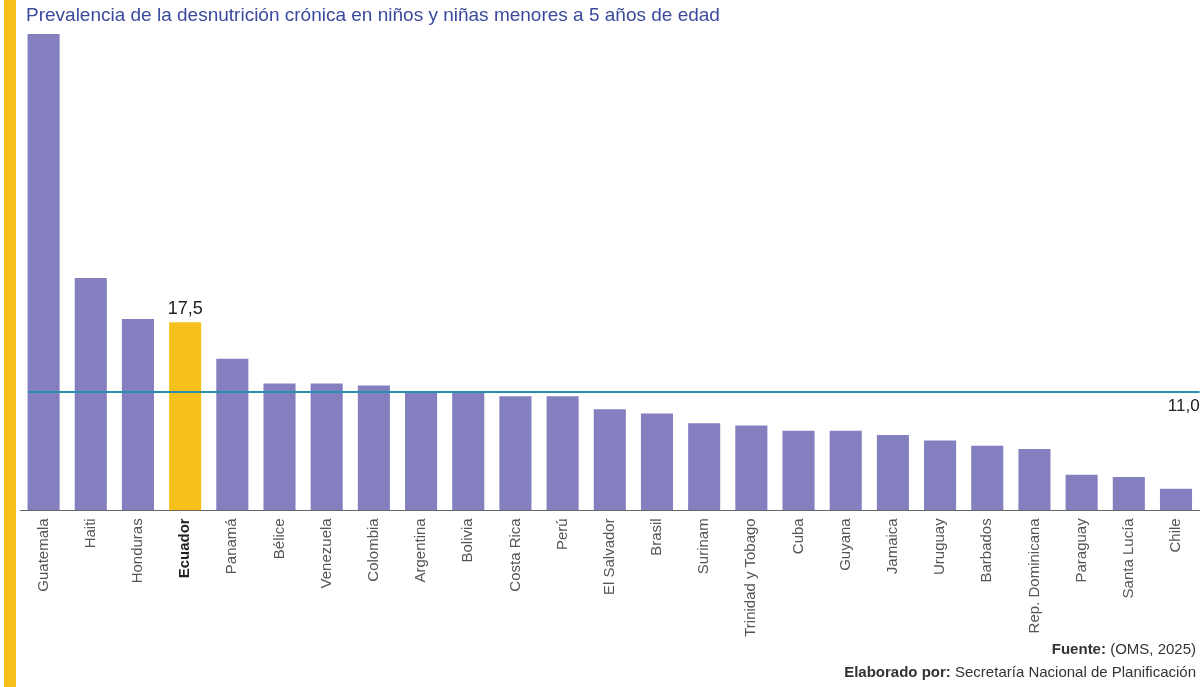  I want to click on x-tick-label: Colombia, so click(373, 549).